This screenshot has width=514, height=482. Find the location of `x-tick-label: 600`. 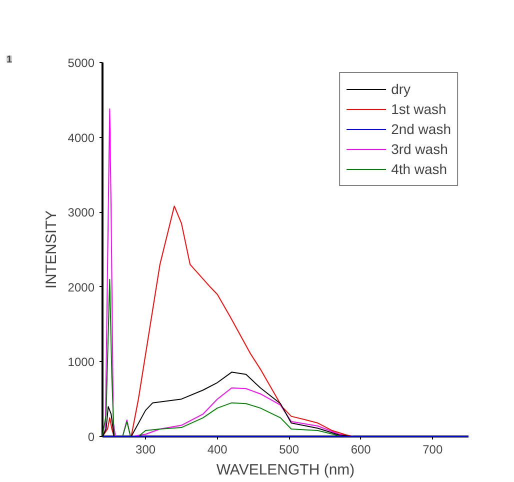

x-tick-label: 600 is located at coordinates (361, 449).